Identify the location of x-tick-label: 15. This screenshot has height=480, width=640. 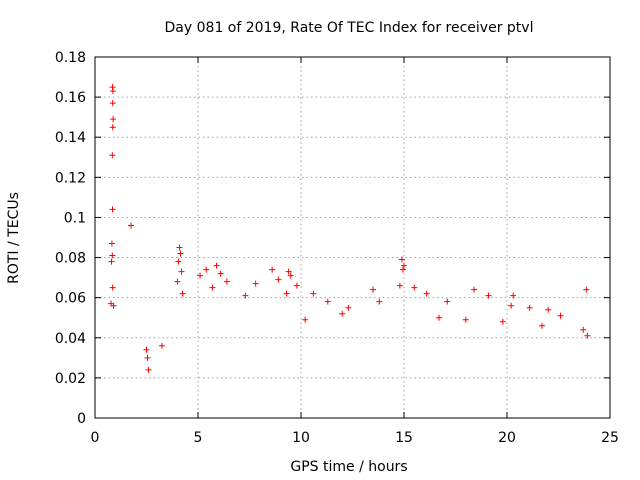
(404, 438).